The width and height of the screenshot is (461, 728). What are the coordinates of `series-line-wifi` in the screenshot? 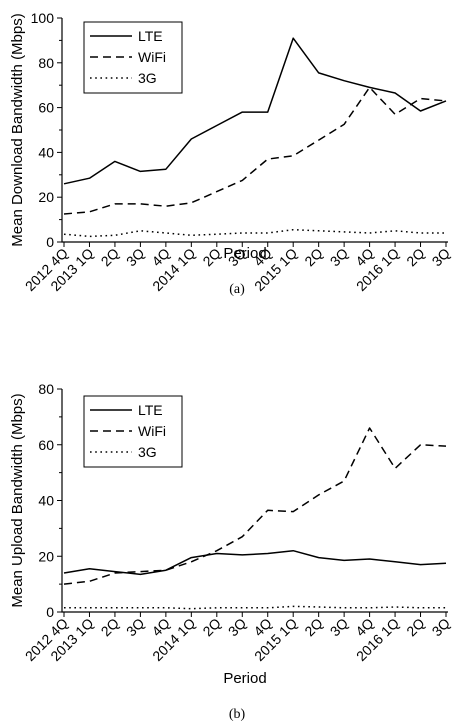 It's located at (255, 150).